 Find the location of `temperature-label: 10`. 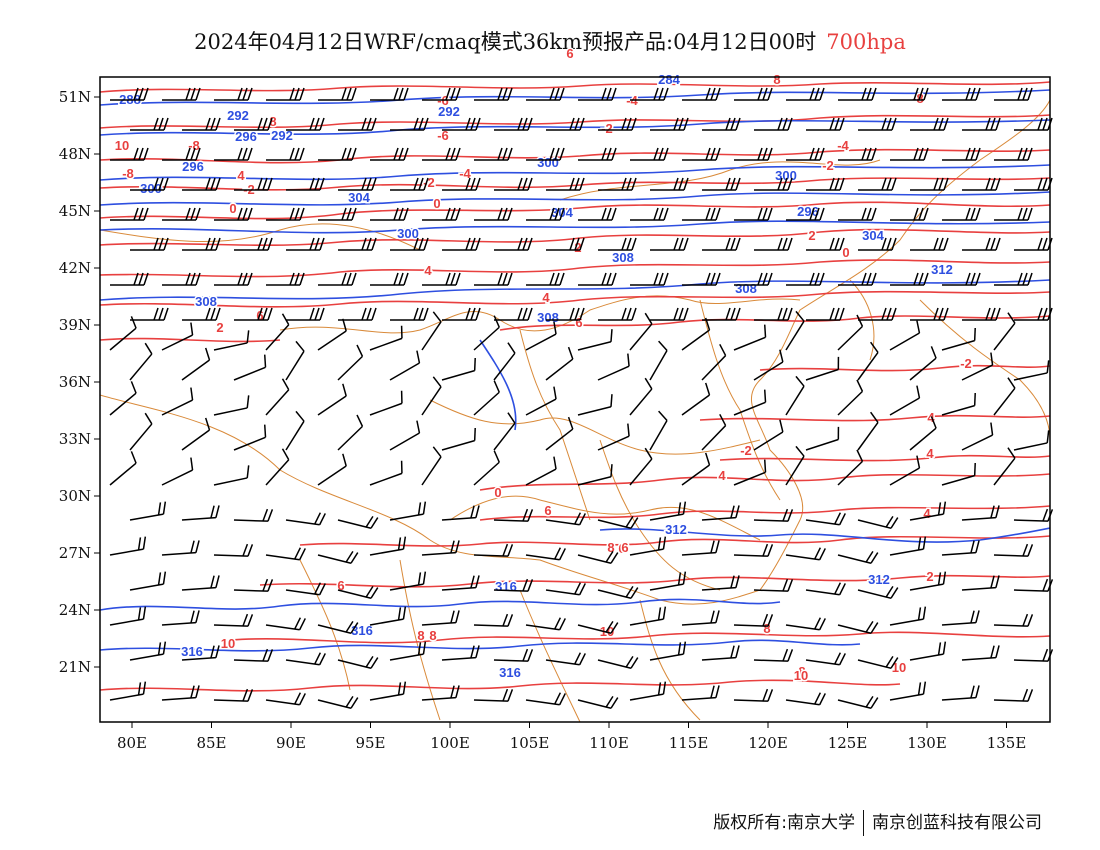

temperature-label: 10 is located at coordinates (801, 675).